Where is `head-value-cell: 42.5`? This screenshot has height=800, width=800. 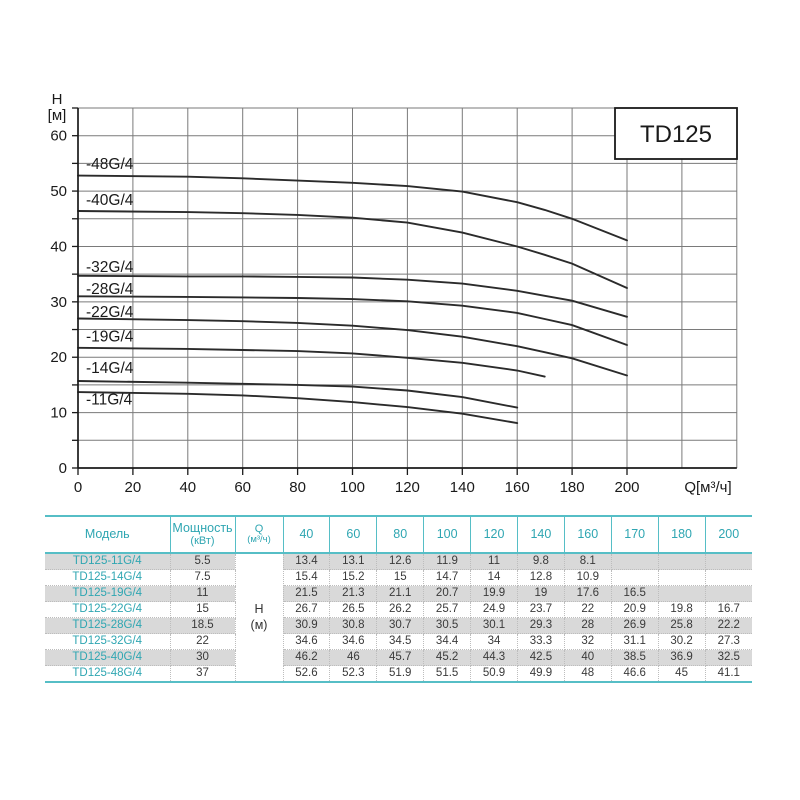
head-value-cell: 42.5 is located at coordinates (541, 658).